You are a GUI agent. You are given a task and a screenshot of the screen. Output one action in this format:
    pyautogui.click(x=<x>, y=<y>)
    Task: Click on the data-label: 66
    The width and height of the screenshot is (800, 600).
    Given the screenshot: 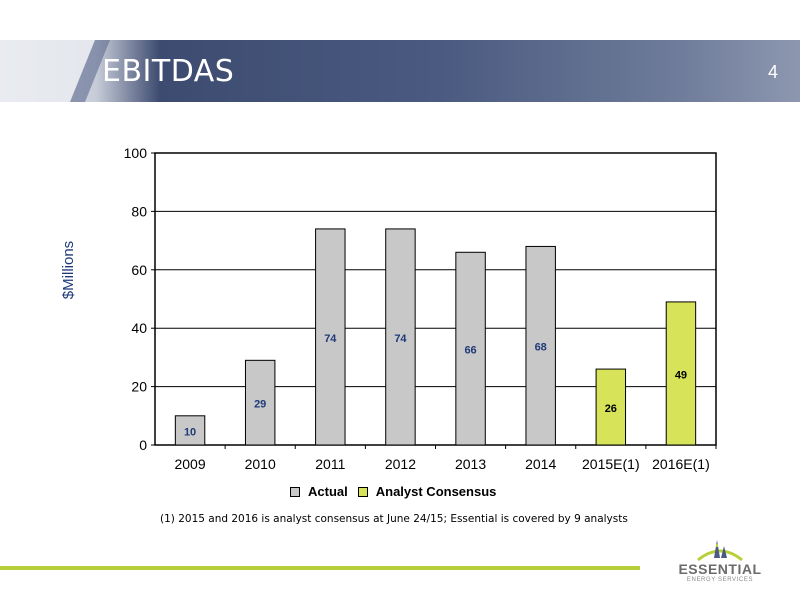 What is the action you would take?
    pyautogui.click(x=470, y=351)
    